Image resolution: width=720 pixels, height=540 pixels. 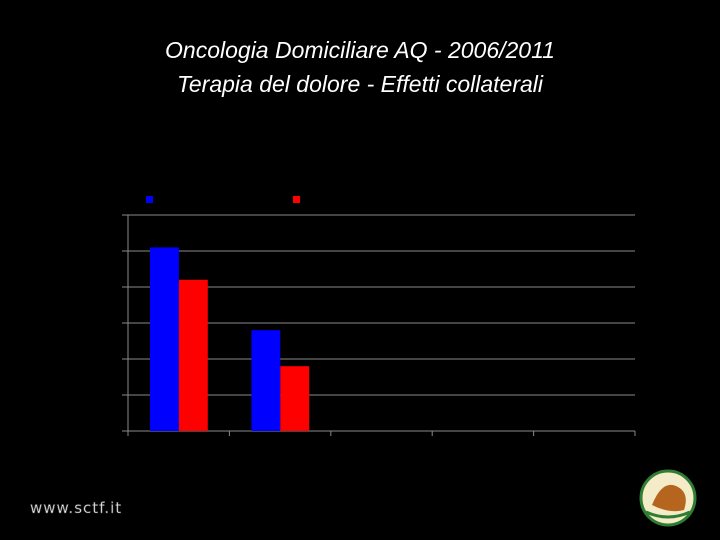 What do you see at coordinates (360, 50) in the screenshot?
I see `chart-title: Oncologia Domiciliare AQ - 2006/2011` at bounding box center [360, 50].